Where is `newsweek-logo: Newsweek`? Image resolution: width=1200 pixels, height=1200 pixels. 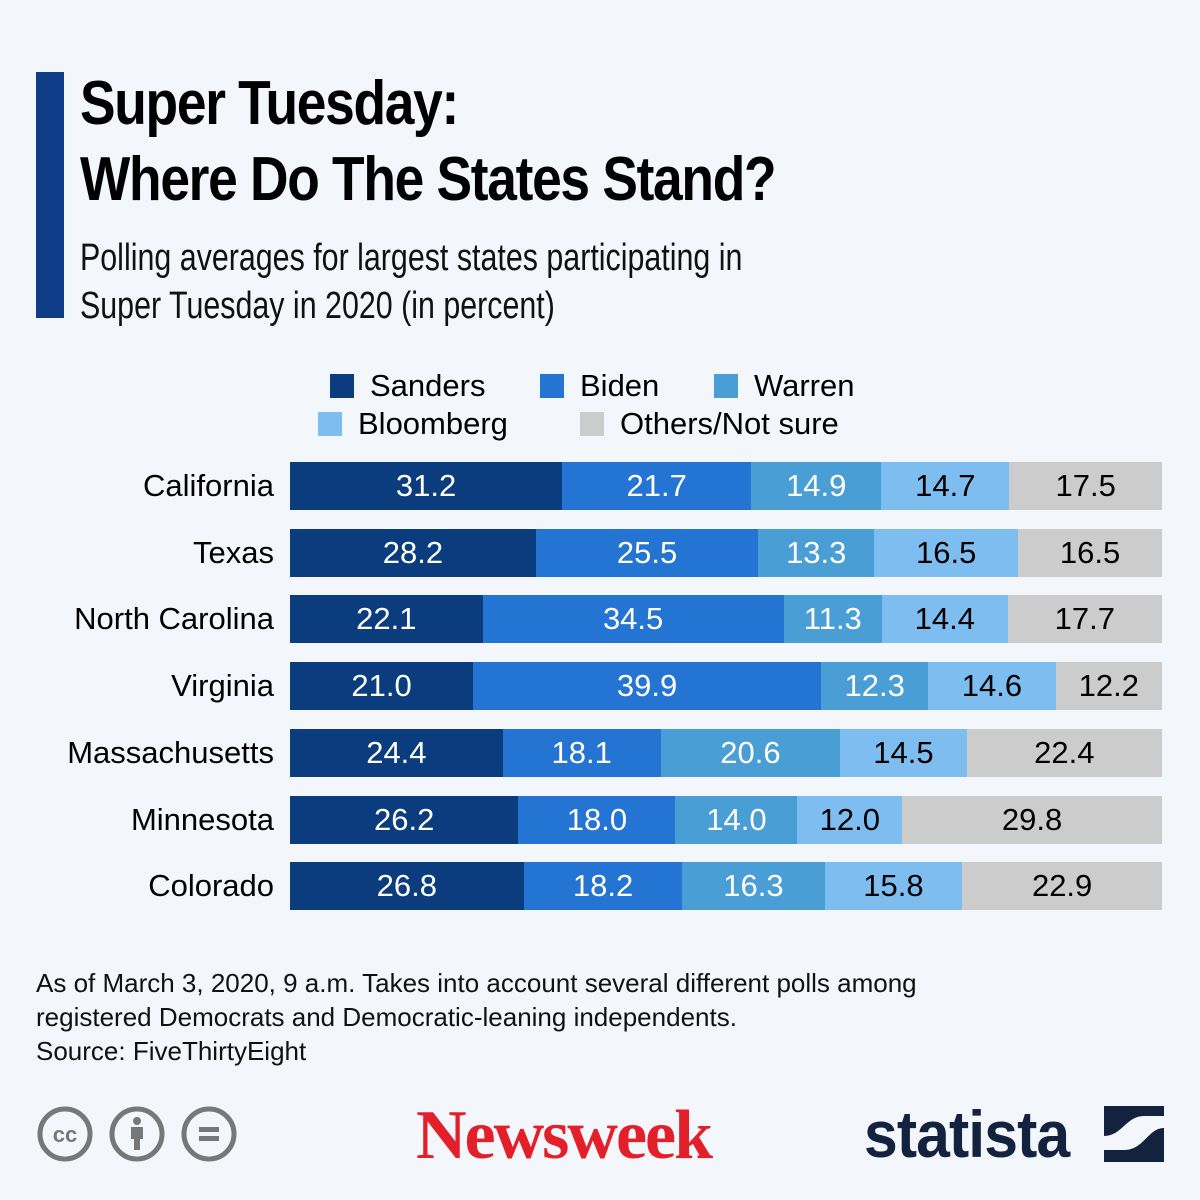
newsweek-logo: Newsweek is located at coordinates (564, 1135).